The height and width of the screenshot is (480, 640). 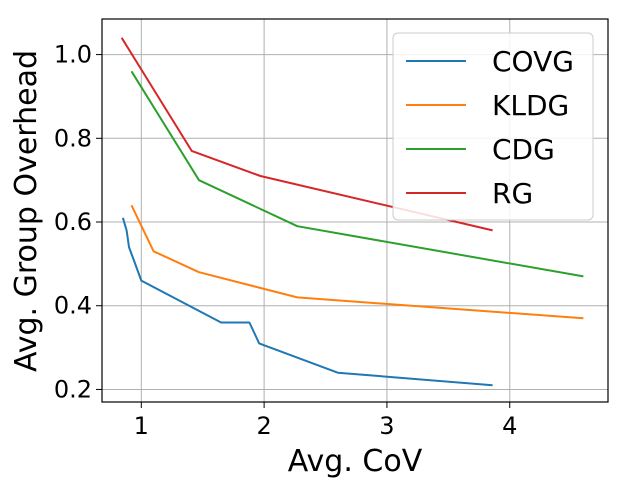 I want to click on x-tick-label: 2, so click(x=263, y=426).